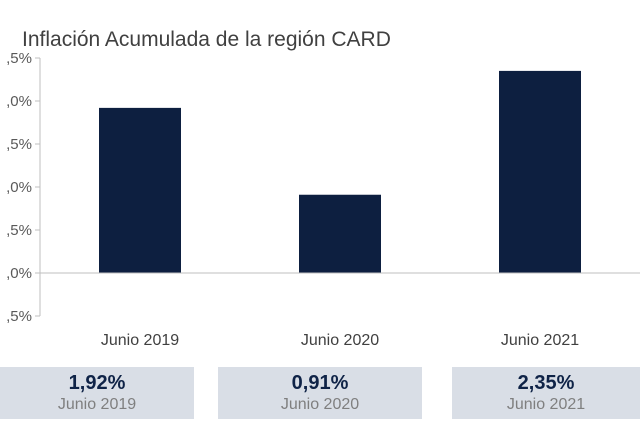 The width and height of the screenshot is (640, 424). Describe the element at coordinates (97, 404) in the screenshot. I see `summary-label: Junio 2019` at that location.